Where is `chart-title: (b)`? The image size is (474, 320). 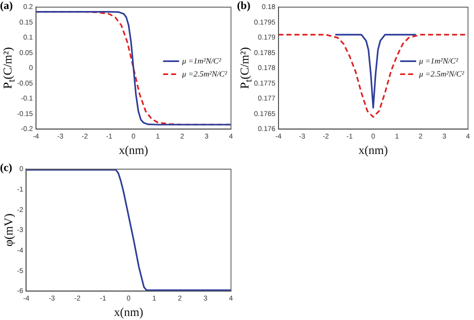 chart-title: (b) is located at coordinates (243, 6).